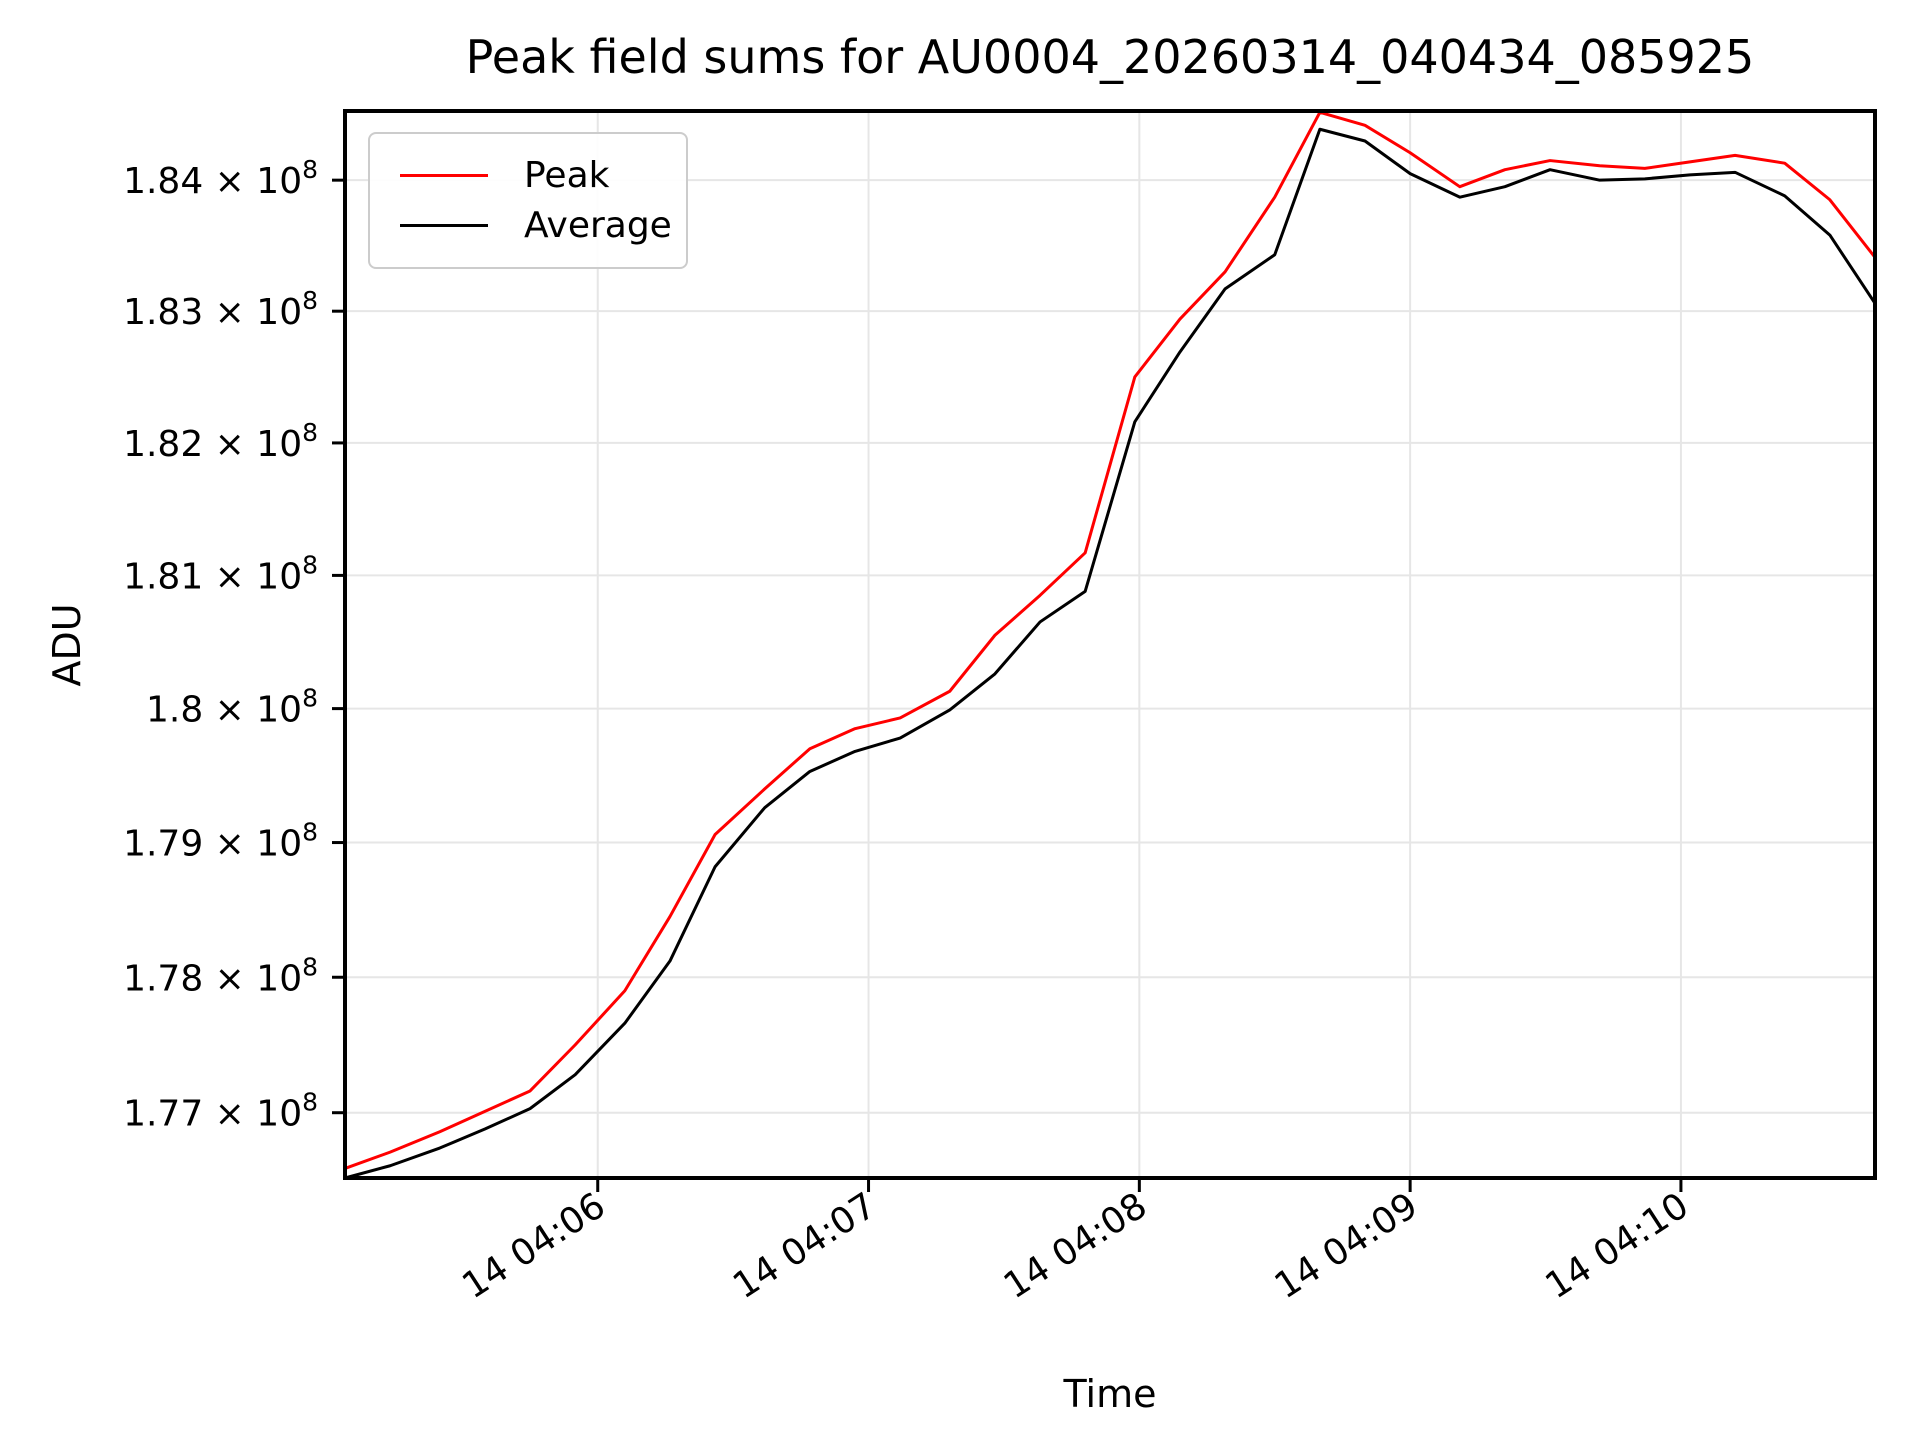 Image resolution: width=1920 pixels, height=1440 pixels. I want to click on legend: Peak Average, so click(528, 200).